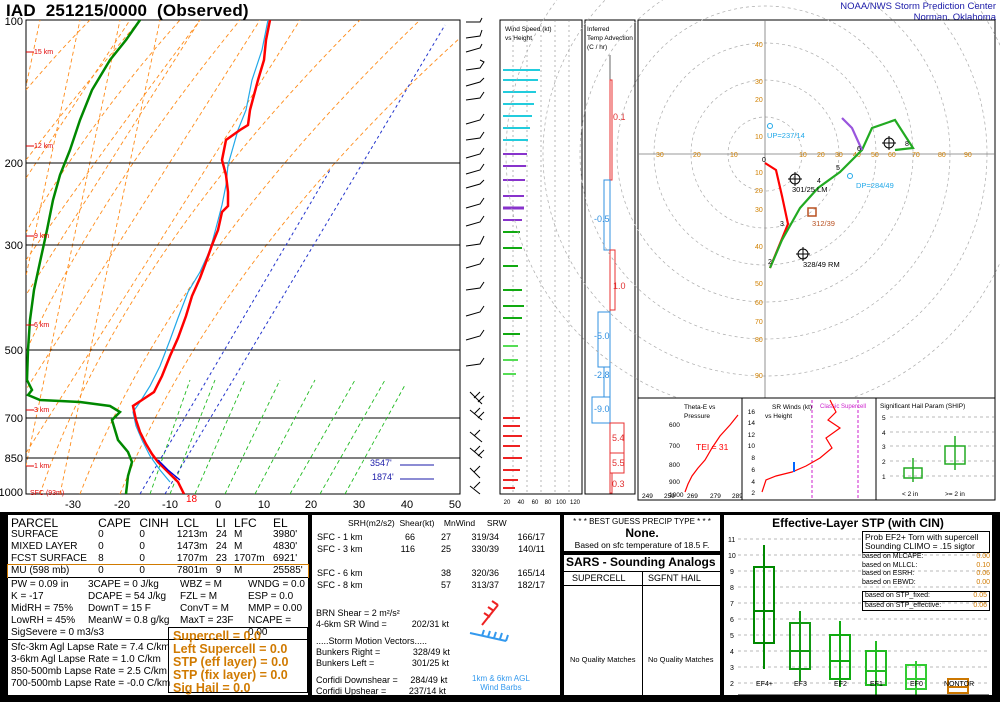 This screenshot has width=1000, height=702. Describe the element at coordinates (602, 375) in the screenshot. I see `svg-text: -2.8` at that location.